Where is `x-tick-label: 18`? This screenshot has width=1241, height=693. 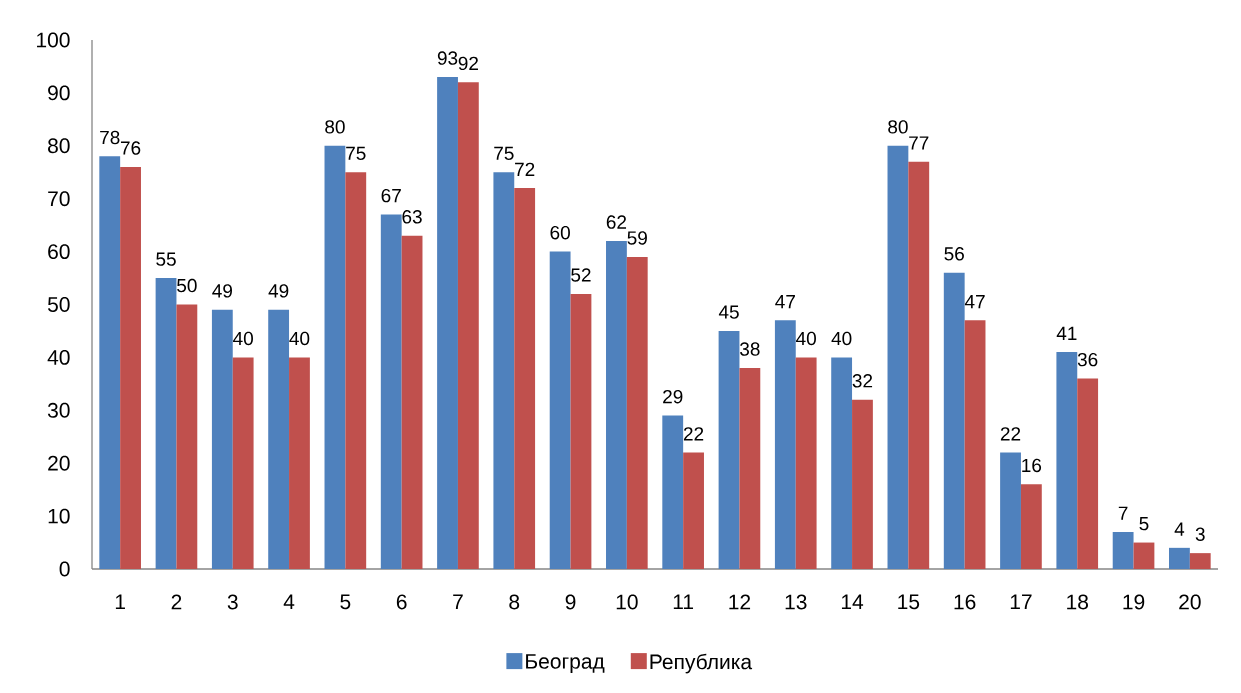 x-tick-label: 18 is located at coordinates (1077, 602).